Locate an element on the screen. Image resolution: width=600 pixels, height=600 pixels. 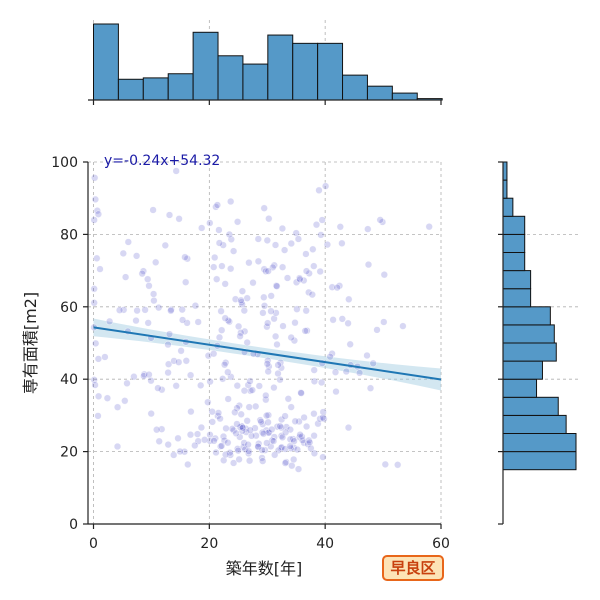
regression-equation-label: y=-0.24x+54.32 is located at coordinates (162, 161).